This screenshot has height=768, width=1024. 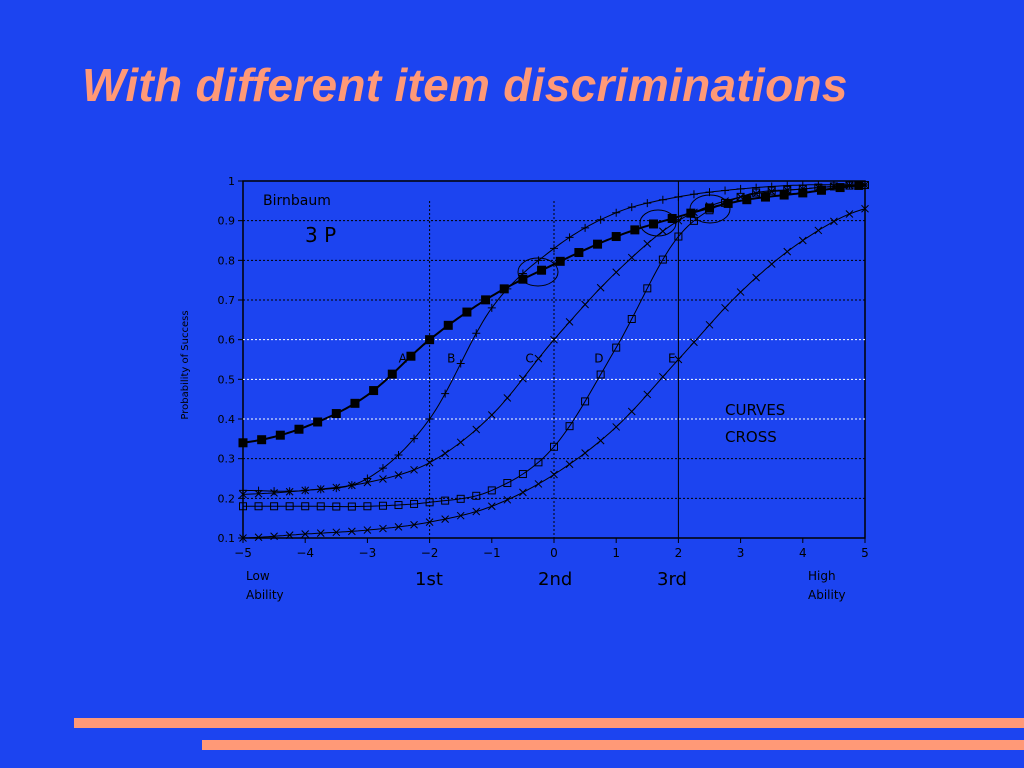 I want to click on x-tick-label: 0, so click(x=554, y=553).